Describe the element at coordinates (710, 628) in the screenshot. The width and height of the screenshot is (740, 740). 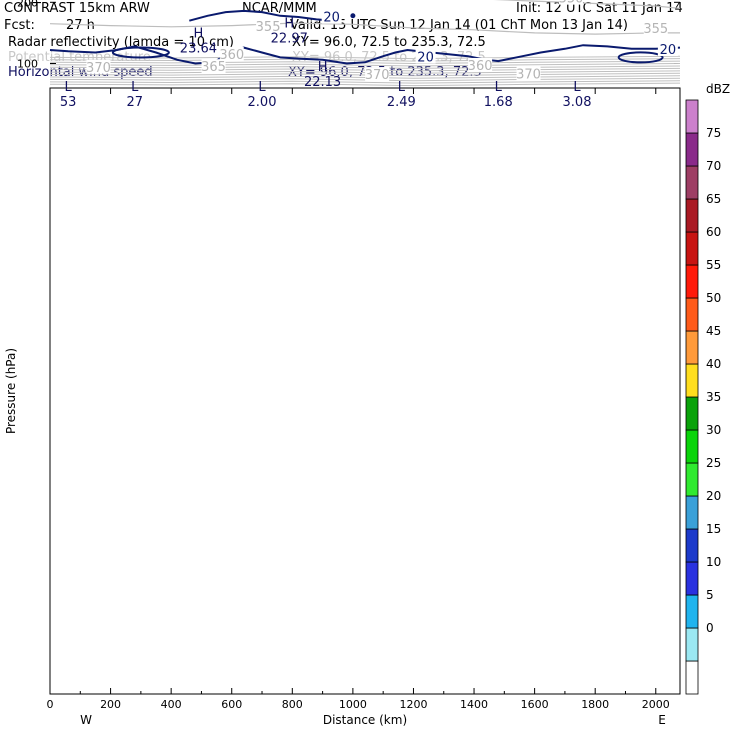
I see `colorbar-label: 0` at that location.